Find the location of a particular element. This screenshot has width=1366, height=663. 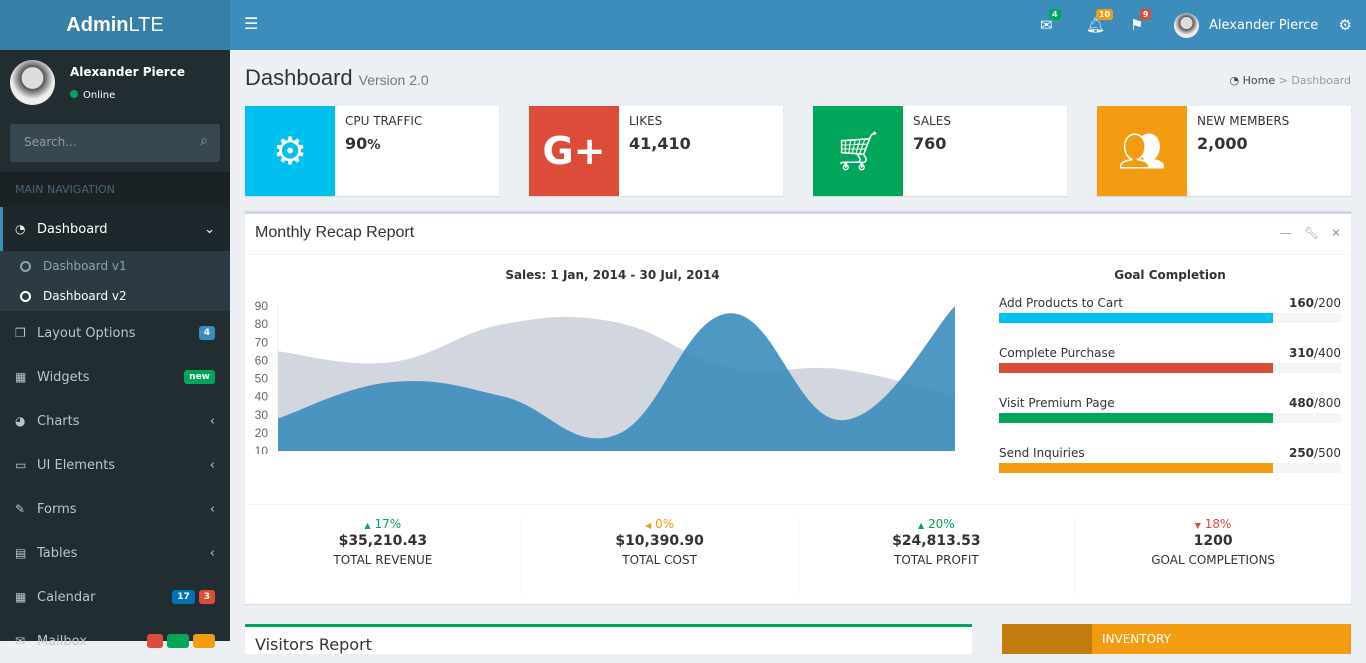

sidebar-item-mailbox: ✉Mailbox is located at coordinates (115, 641).